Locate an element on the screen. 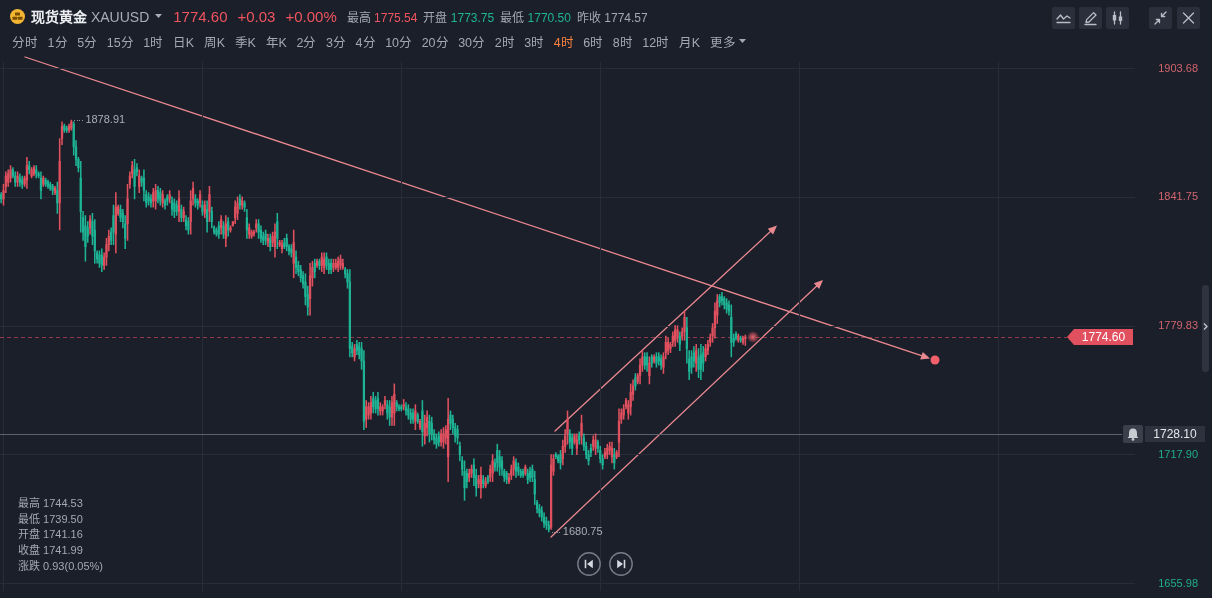 This screenshot has height=598, width=1212. text: 分时 is located at coordinates (25, 42).